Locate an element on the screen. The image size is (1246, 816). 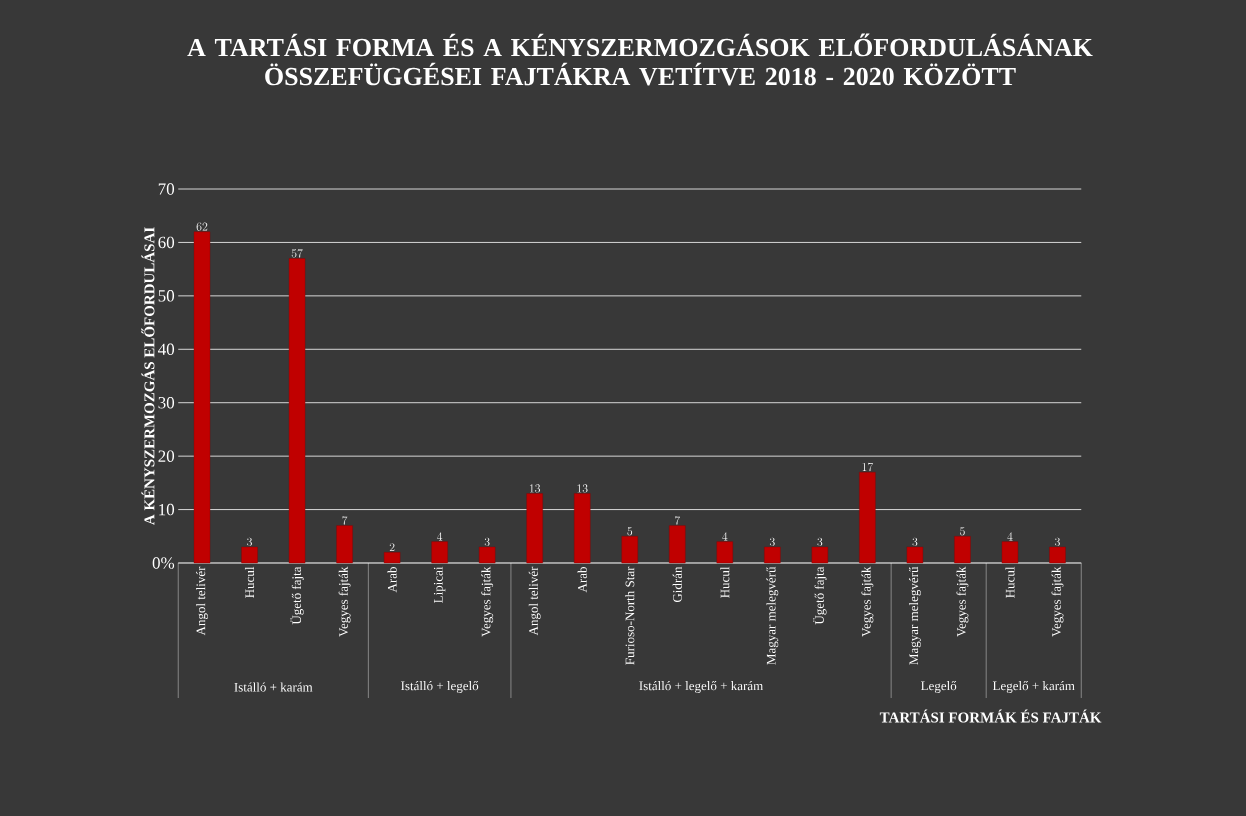
x-axis-title: TARTÁSI FORMÁK ÉS FAJTÁK is located at coordinates (990, 716).